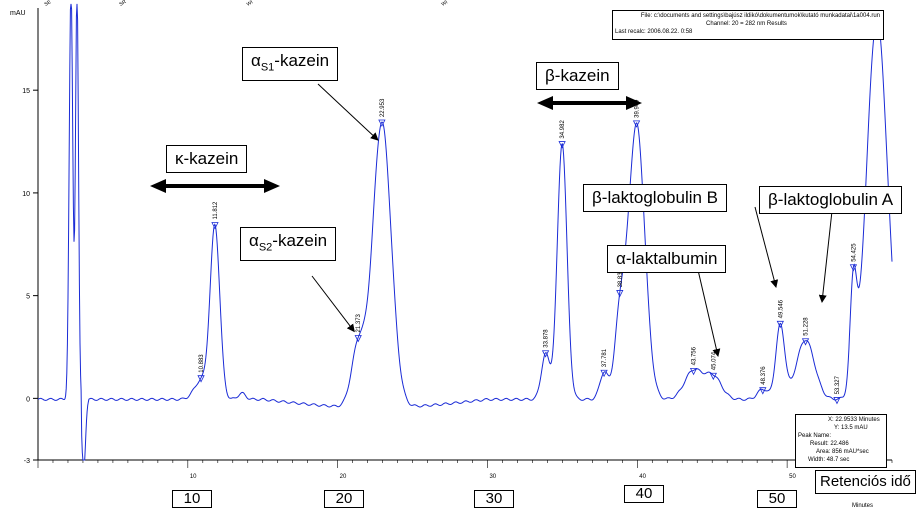 Image resolution: width=922 pixels, height=513 pixels. Describe the element at coordinates (777, 499) in the screenshot. I see `x-box-50: 50` at that location.